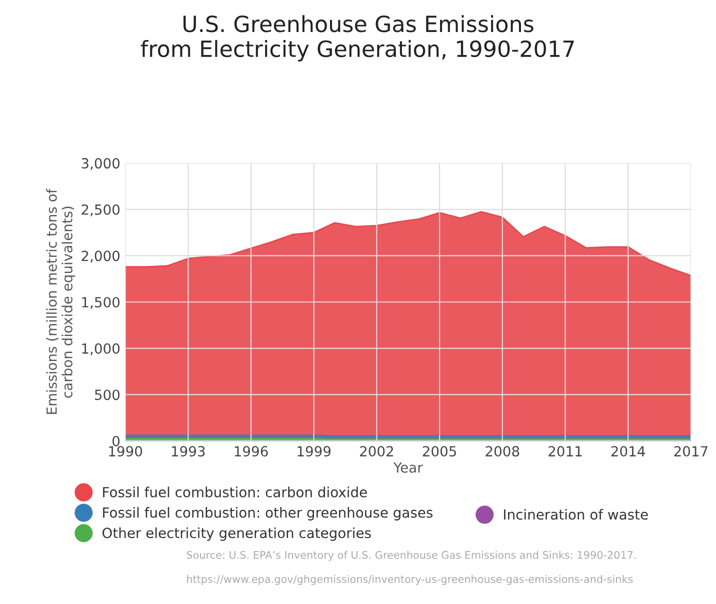 This screenshot has height=604, width=716. Describe the element at coordinates (576, 514) in the screenshot. I see `legend-label: Incineration of waste` at that location.